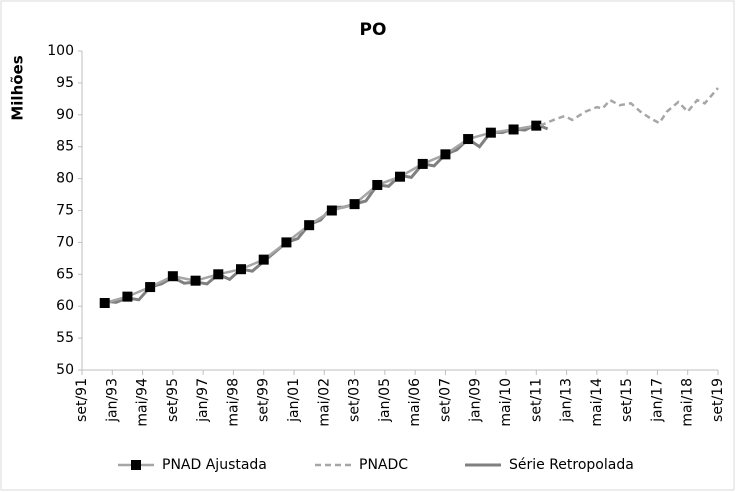  Describe the element at coordinates (143, 402) in the screenshot. I see `x-tick-label: mai/94` at that location.